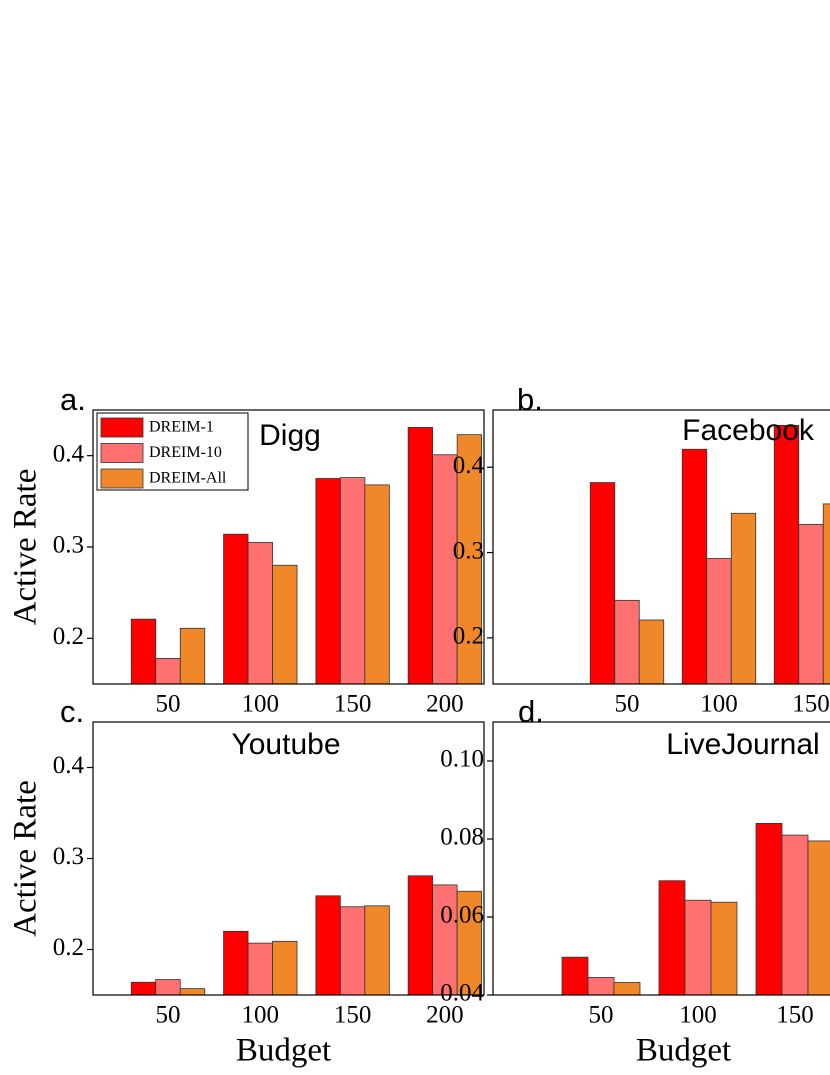 The height and width of the screenshot is (1075, 830). What do you see at coordinates (530, 399) in the screenshot?
I see `panel-label: b.` at bounding box center [530, 399].